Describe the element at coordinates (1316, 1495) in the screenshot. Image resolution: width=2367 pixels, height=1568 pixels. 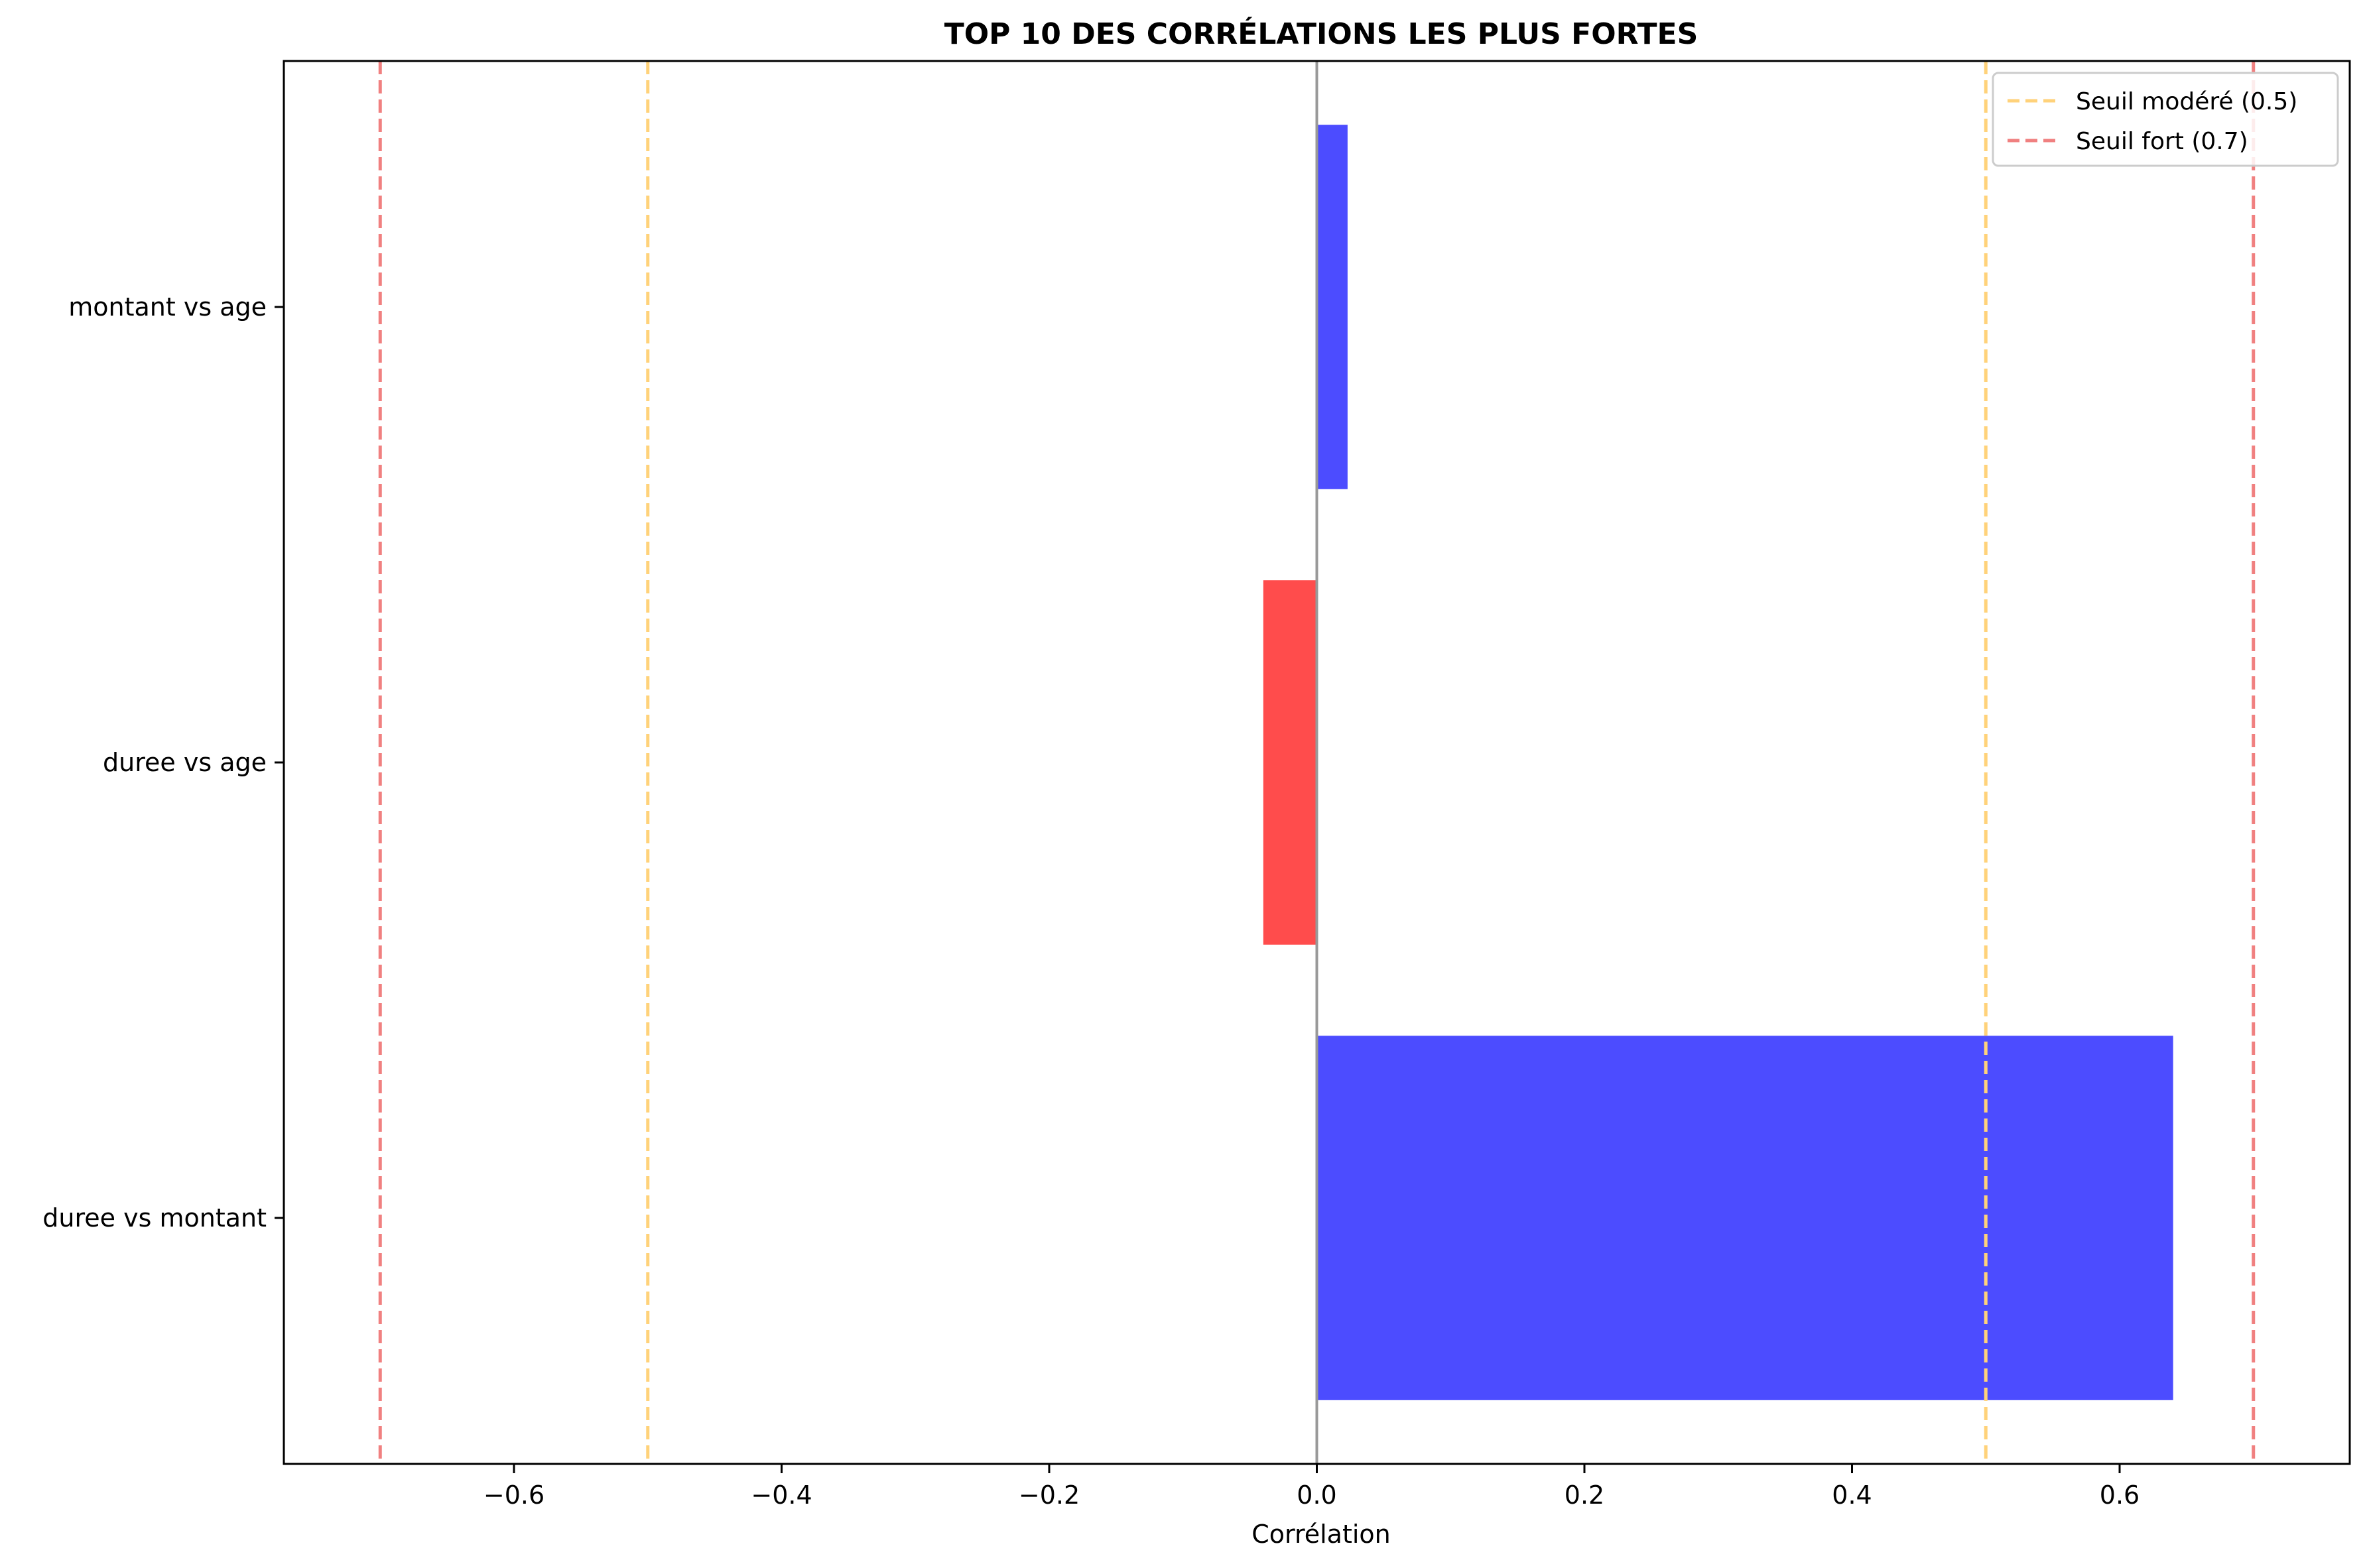
I see `x-tick-label-3: 0.0` at that location.